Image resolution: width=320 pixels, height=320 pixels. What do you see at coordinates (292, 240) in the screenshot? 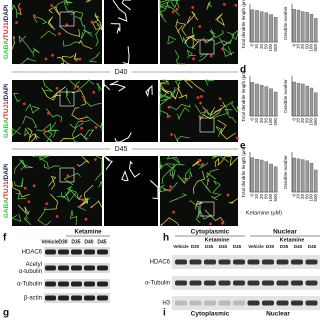
I see `group-label: Ketamine` at bounding box center [292, 240].